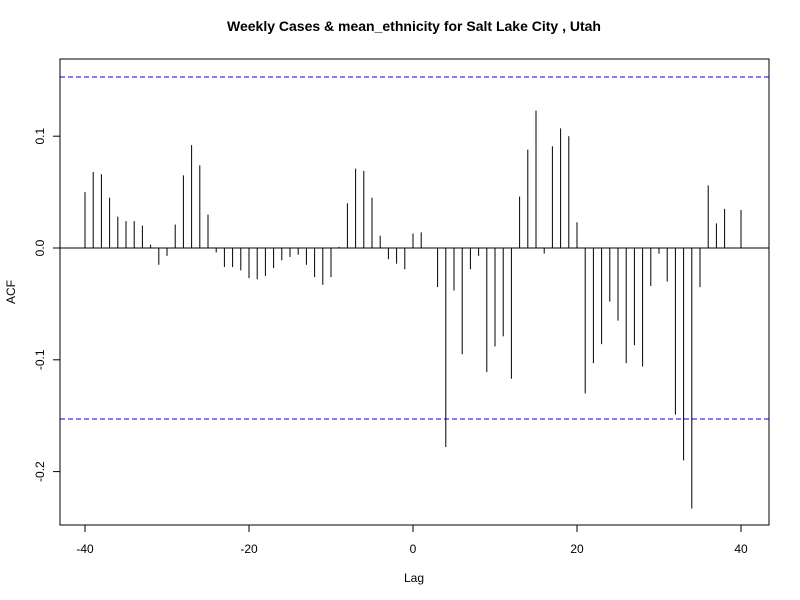 This screenshot has height=600, width=800. What do you see at coordinates (40, 136) in the screenshot?
I see `y-tick-label: 0.1` at bounding box center [40, 136].